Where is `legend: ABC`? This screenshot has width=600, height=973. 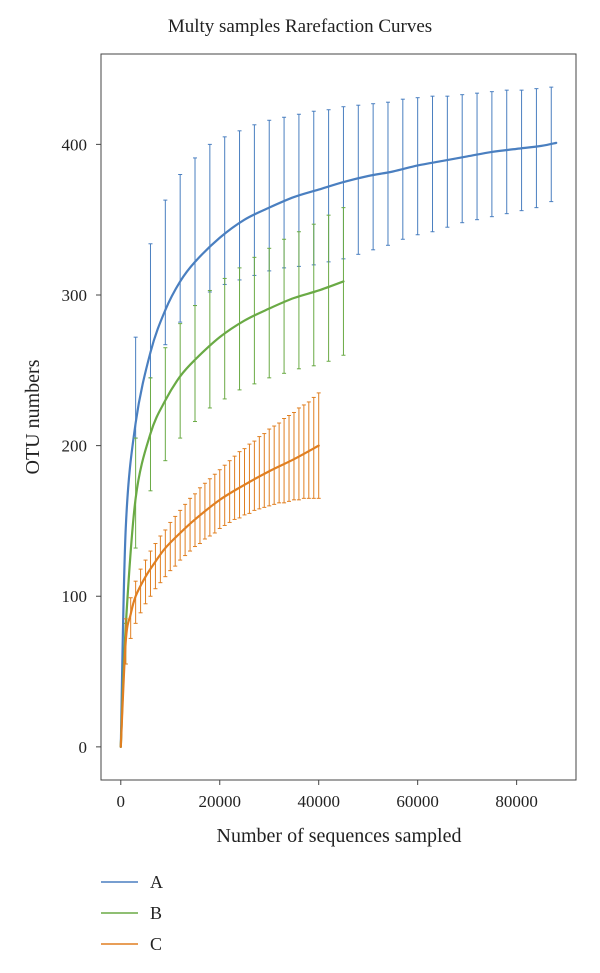 legend: ABC is located at coordinates (132, 913).